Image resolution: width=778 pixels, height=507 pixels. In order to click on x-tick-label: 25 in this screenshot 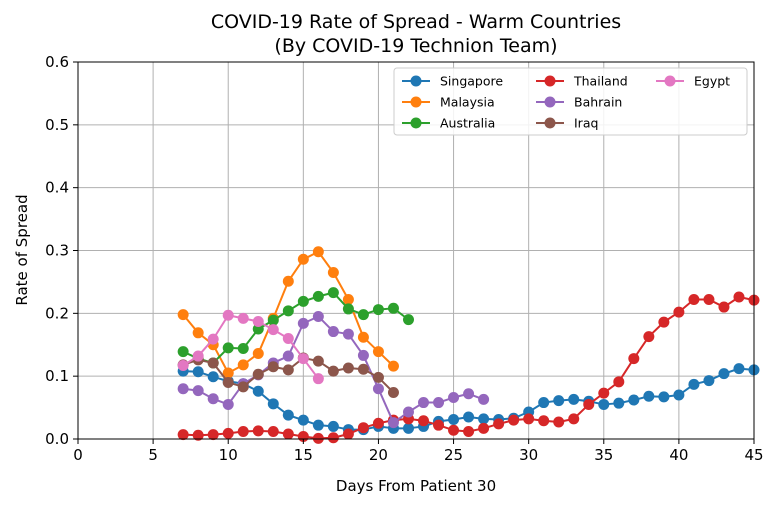, I will do `click(453, 455)`.